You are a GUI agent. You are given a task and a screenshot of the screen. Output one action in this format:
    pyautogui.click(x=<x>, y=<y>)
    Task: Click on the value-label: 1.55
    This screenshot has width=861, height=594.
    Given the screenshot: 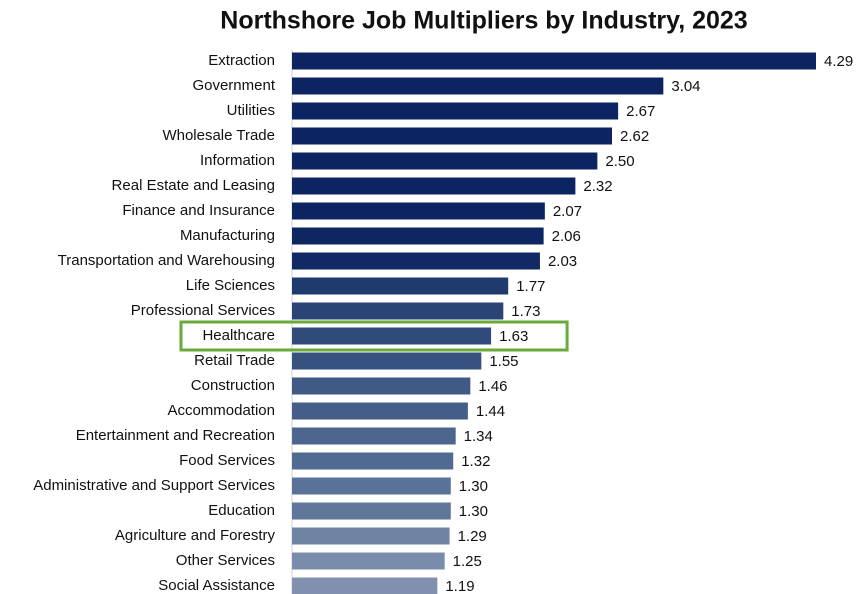 What is the action you would take?
    pyautogui.click(x=503, y=361)
    